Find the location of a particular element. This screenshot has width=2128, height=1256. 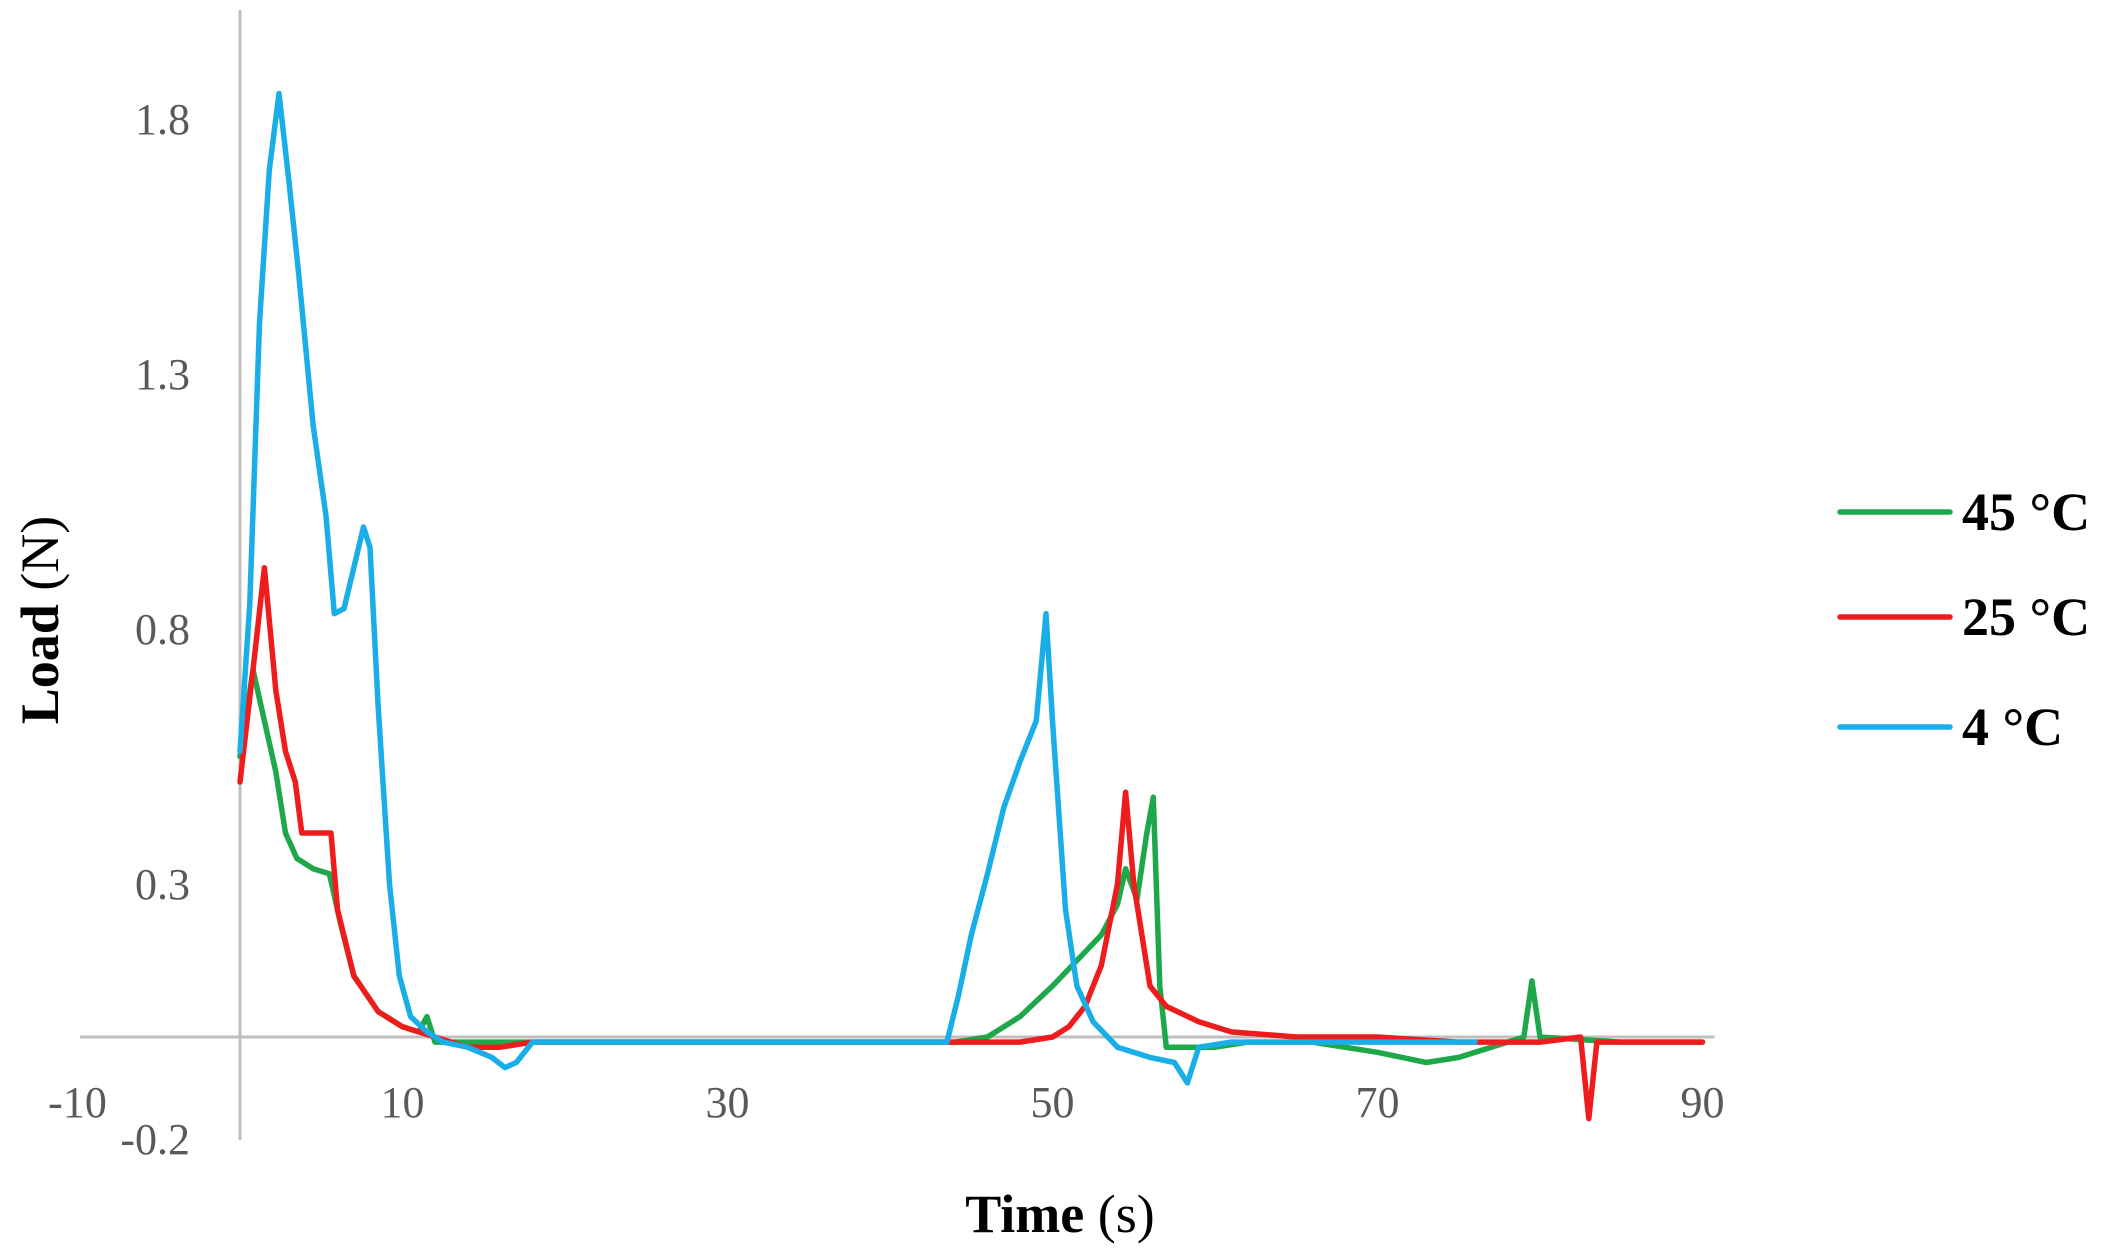

x-tick-label: 30 is located at coordinates (728, 1102).